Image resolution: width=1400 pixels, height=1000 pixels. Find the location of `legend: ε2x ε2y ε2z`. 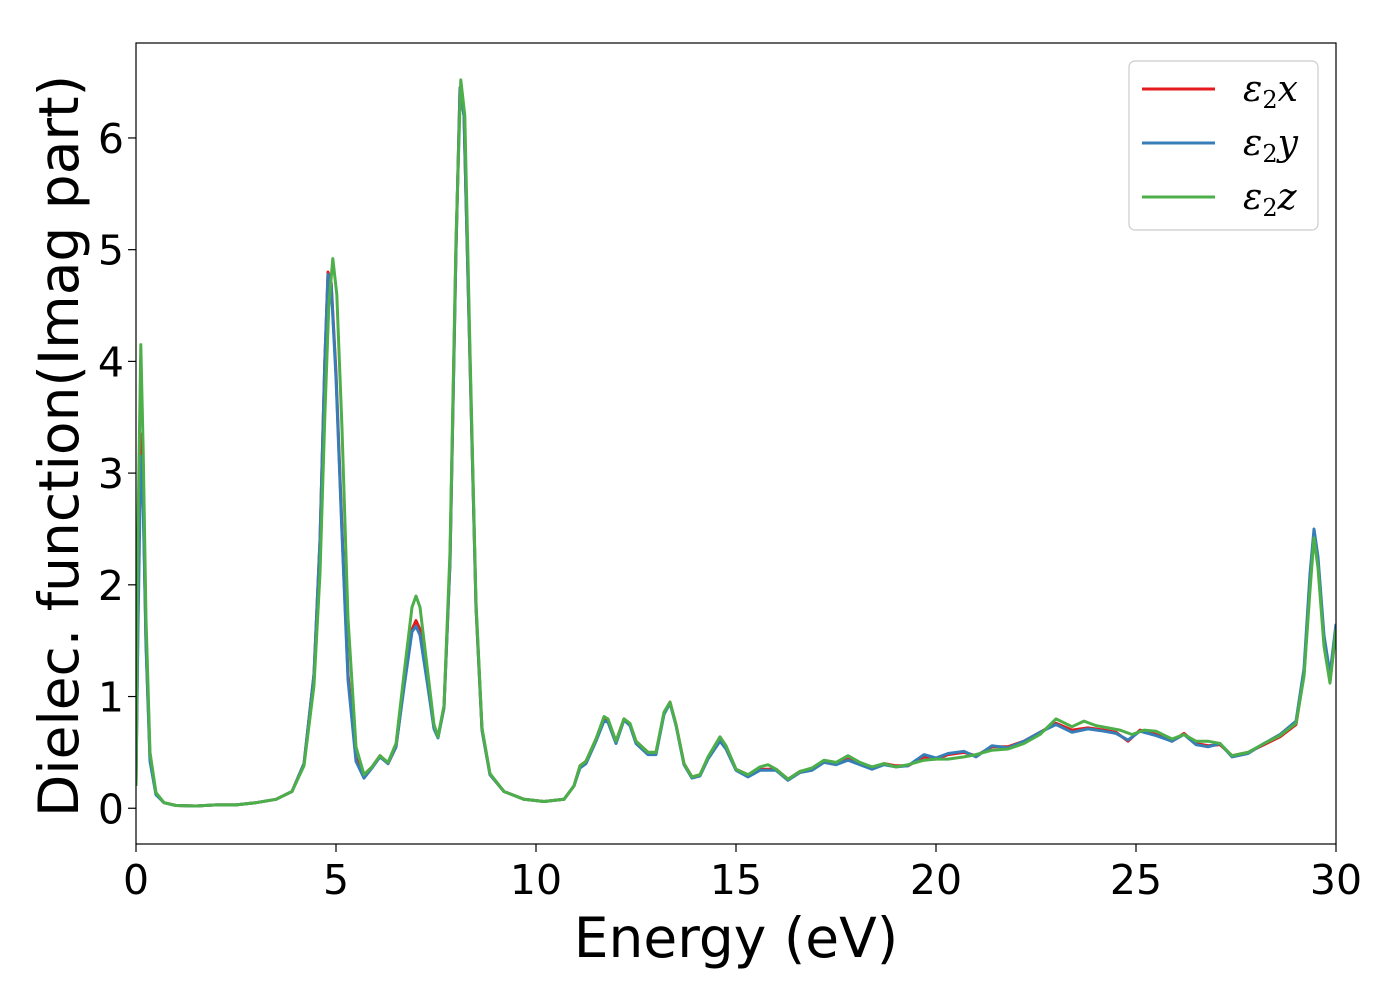

legend: ε2x ε2y ε2z is located at coordinates (1223, 145).